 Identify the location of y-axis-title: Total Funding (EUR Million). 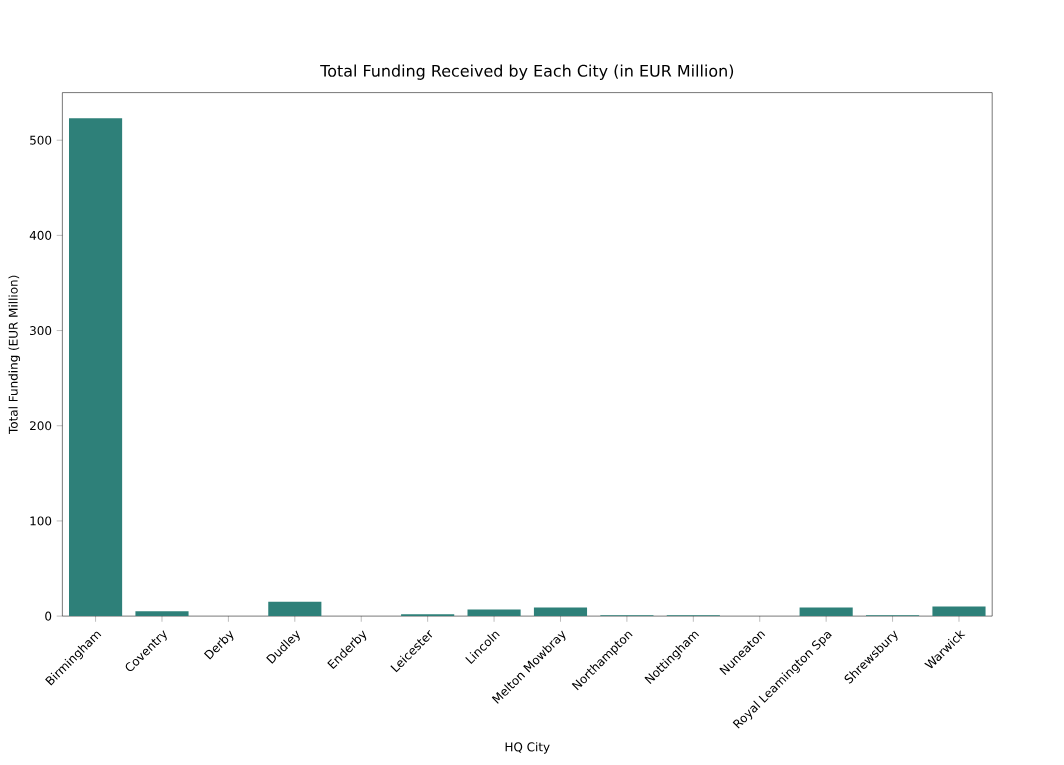
(14, 354).